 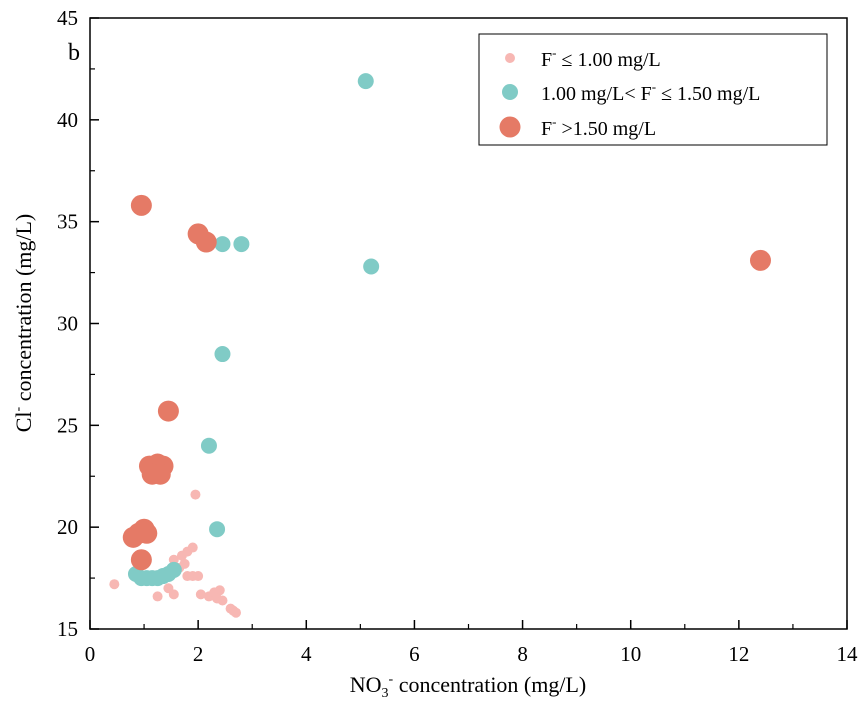 What do you see at coordinates (522, 654) in the screenshot?
I see `x-tick-label: 8` at bounding box center [522, 654].